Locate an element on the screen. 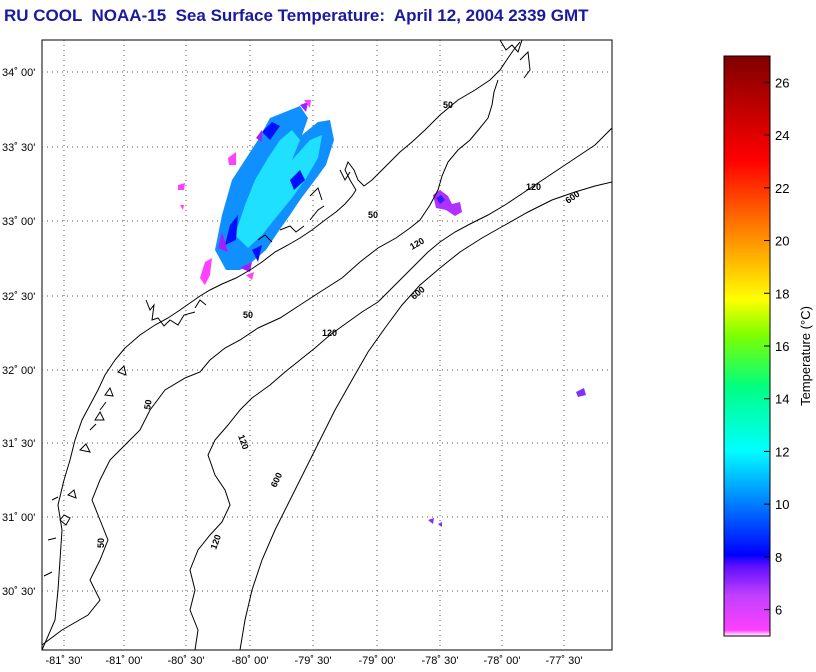 The width and height of the screenshot is (816, 672). latitude-tick-label: 31˚ 30' is located at coordinates (18, 444).